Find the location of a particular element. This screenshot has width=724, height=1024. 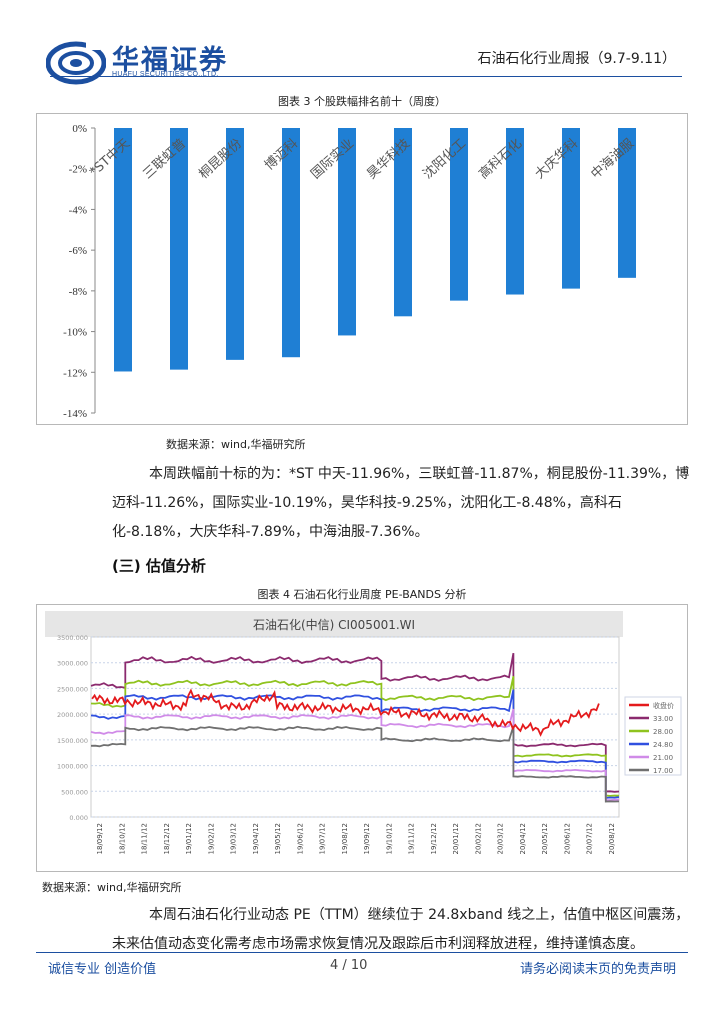

x-tick-label: 19/06/12 is located at coordinates (300, 838).